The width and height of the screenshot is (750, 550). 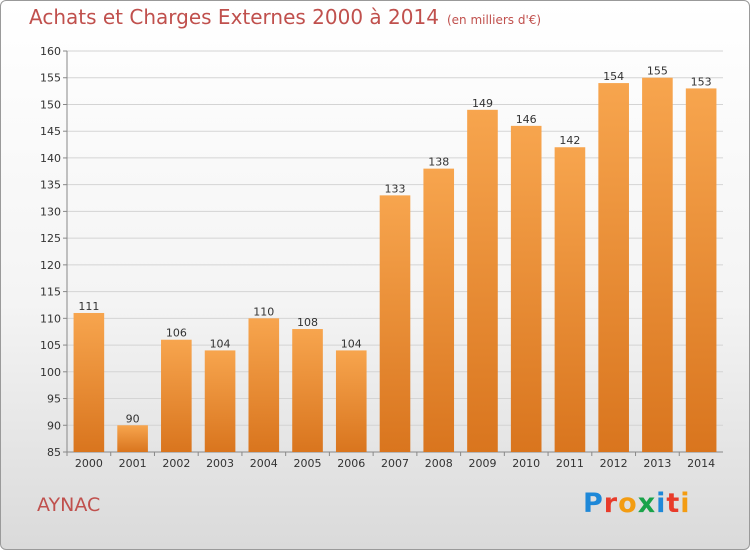 I want to click on commune-name: AYNAC, so click(x=69, y=505).